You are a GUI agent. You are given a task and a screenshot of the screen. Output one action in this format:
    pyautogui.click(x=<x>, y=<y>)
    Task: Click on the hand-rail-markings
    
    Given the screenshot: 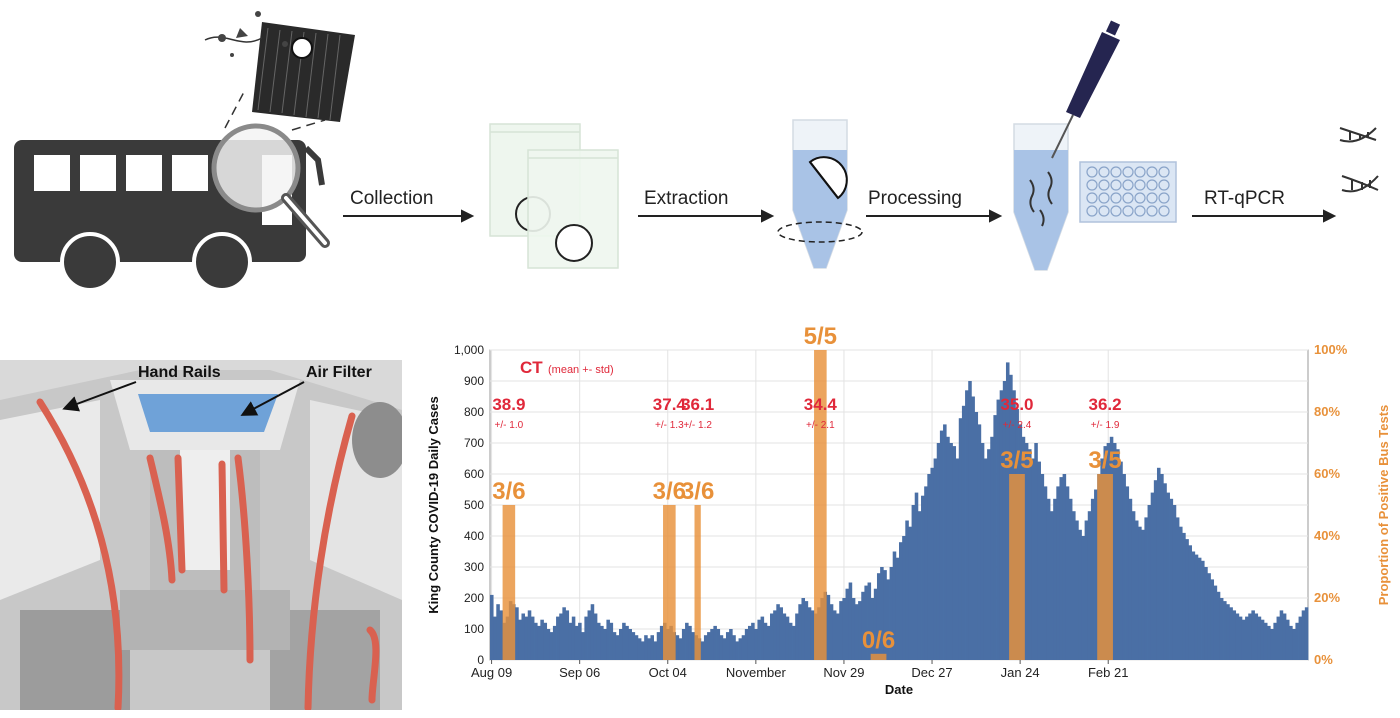 What is the action you would take?
    pyautogui.click(x=208, y=554)
    